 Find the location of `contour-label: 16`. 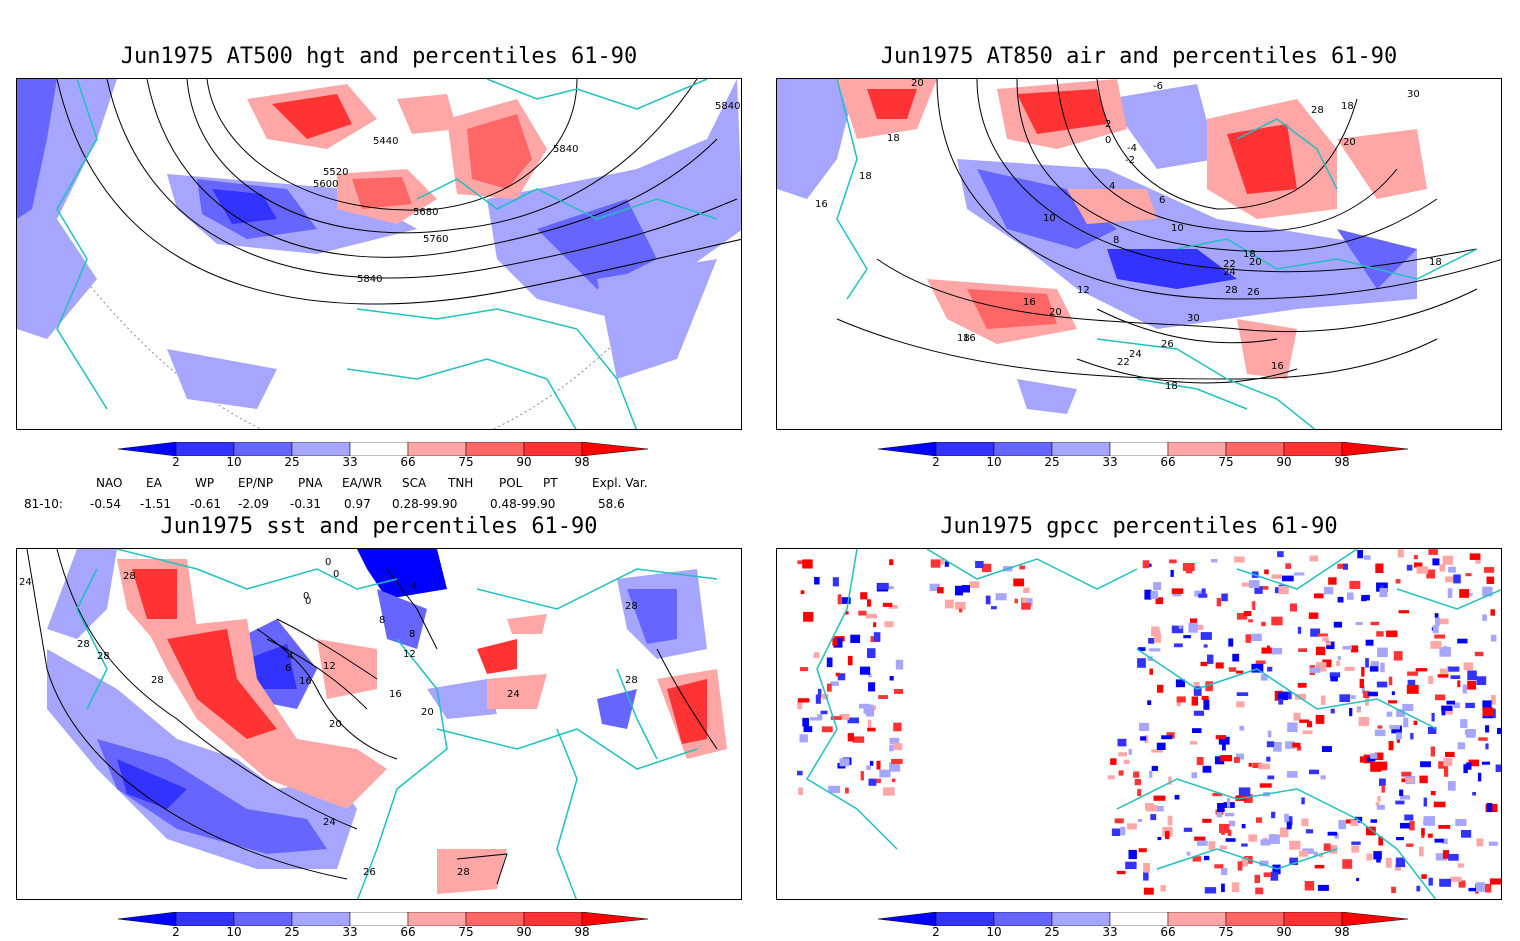

contour-label: 16 is located at coordinates (821, 204).